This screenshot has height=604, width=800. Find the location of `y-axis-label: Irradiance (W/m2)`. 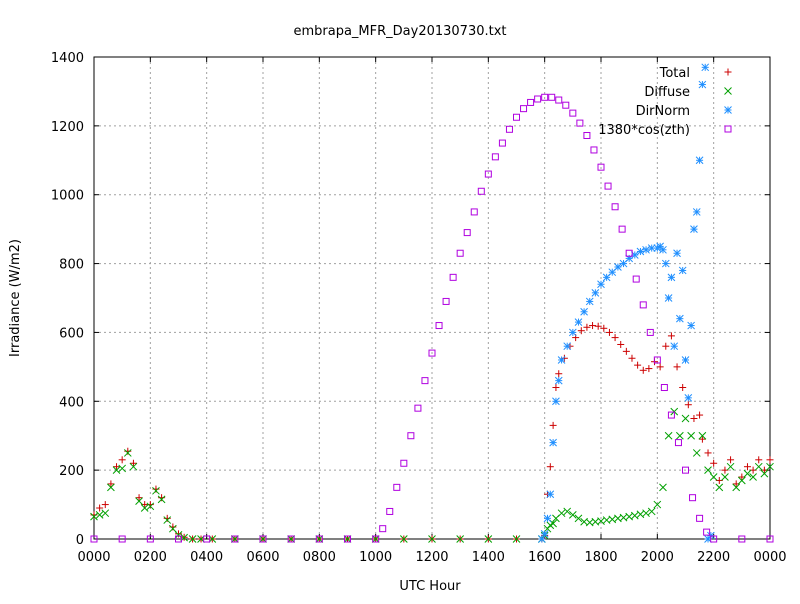

y-axis-label: Irradiance (W/m2) is located at coordinates (15, 298).